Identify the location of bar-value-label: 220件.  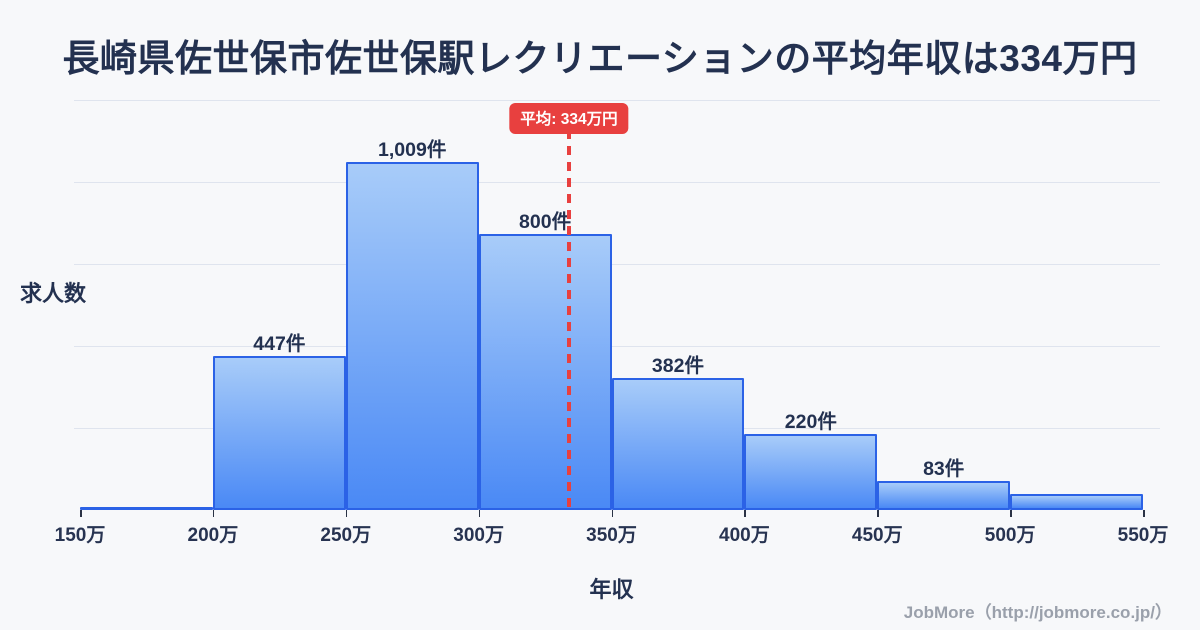
(810, 422).